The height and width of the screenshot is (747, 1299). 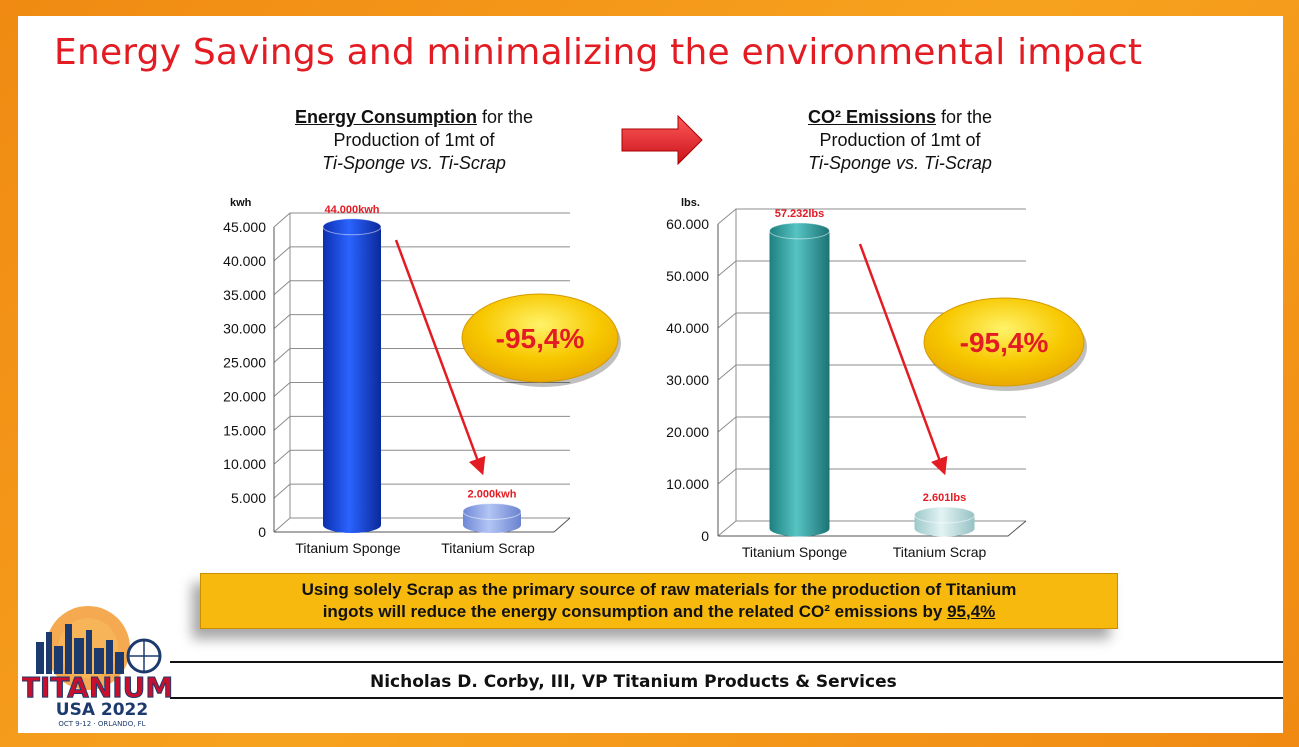 I want to click on co2-y-tick-label: 40.000, so click(x=687, y=328).